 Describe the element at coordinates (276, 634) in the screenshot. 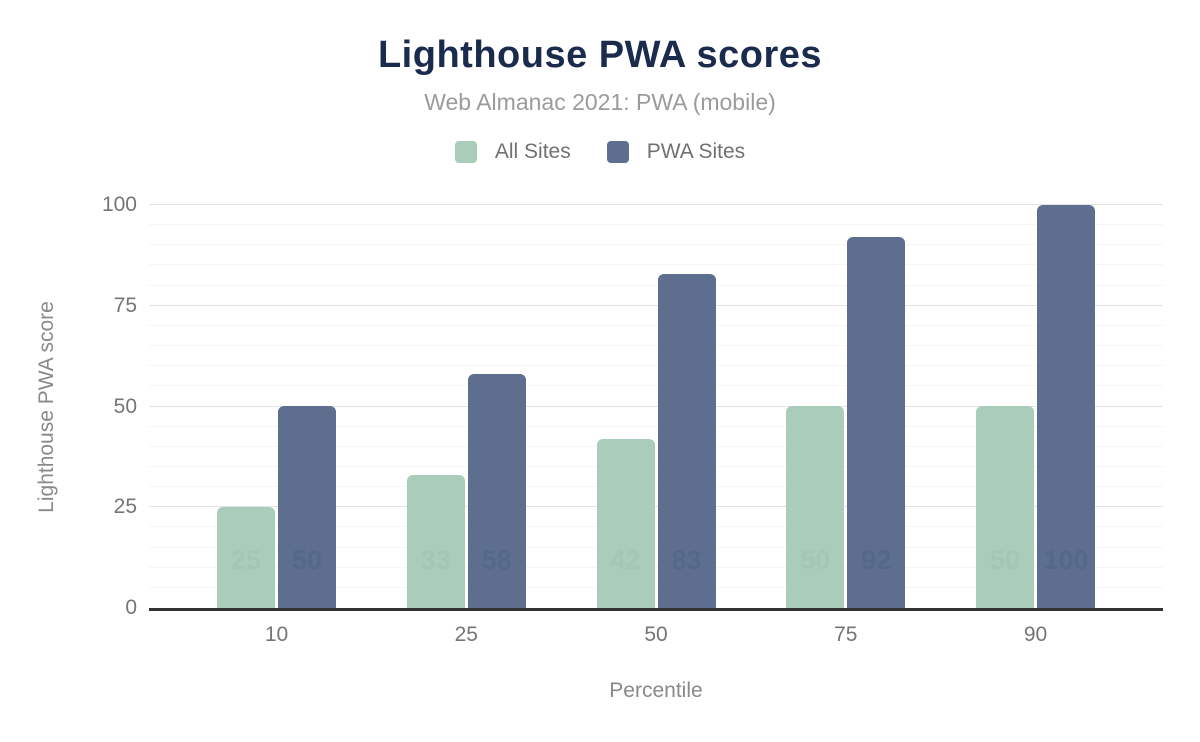

I see `x-tick-label: 10` at that location.